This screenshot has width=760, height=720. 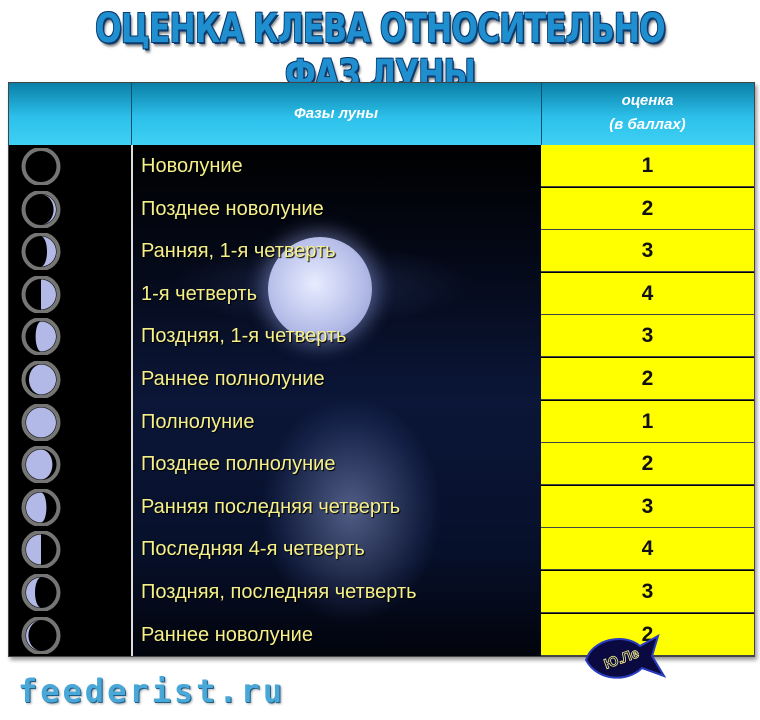 I want to click on header-score-line2: (в баллах), so click(x=647, y=124).